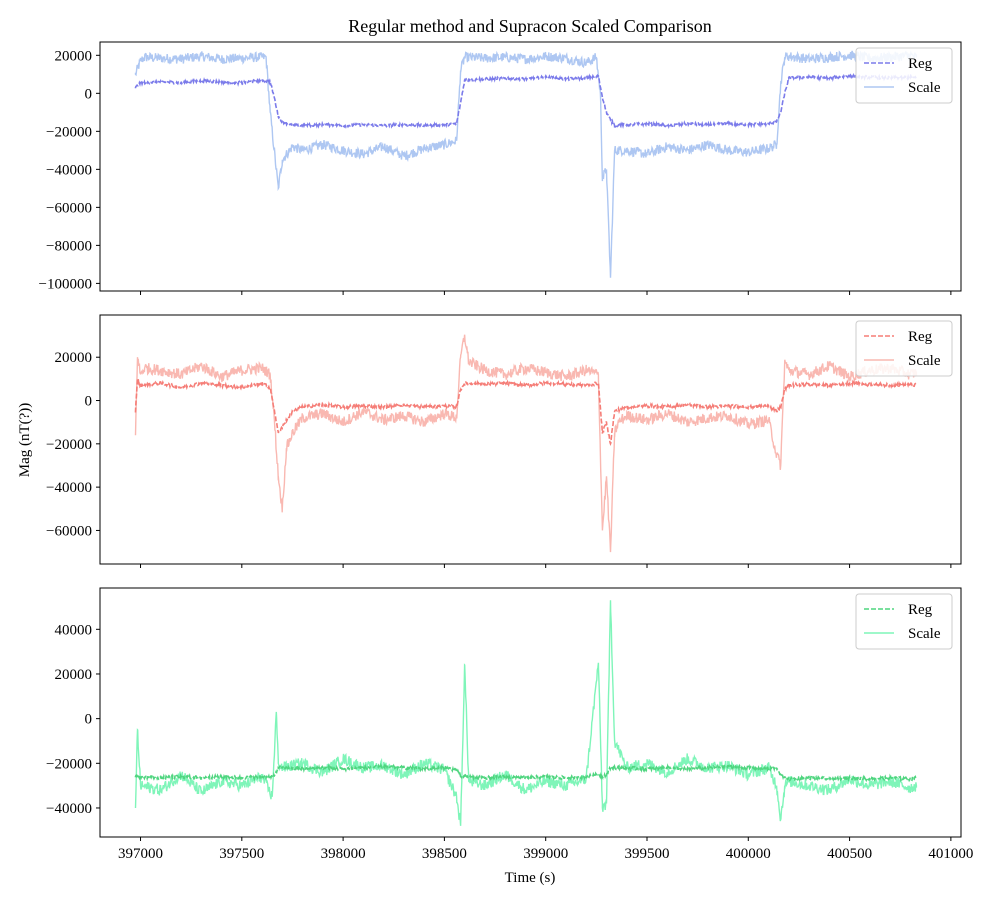 Image resolution: width=1000 pixels, height=900 pixels. Describe the element at coordinates (74, 630) in the screenshot. I see `y-tick-label: 40000` at that location.